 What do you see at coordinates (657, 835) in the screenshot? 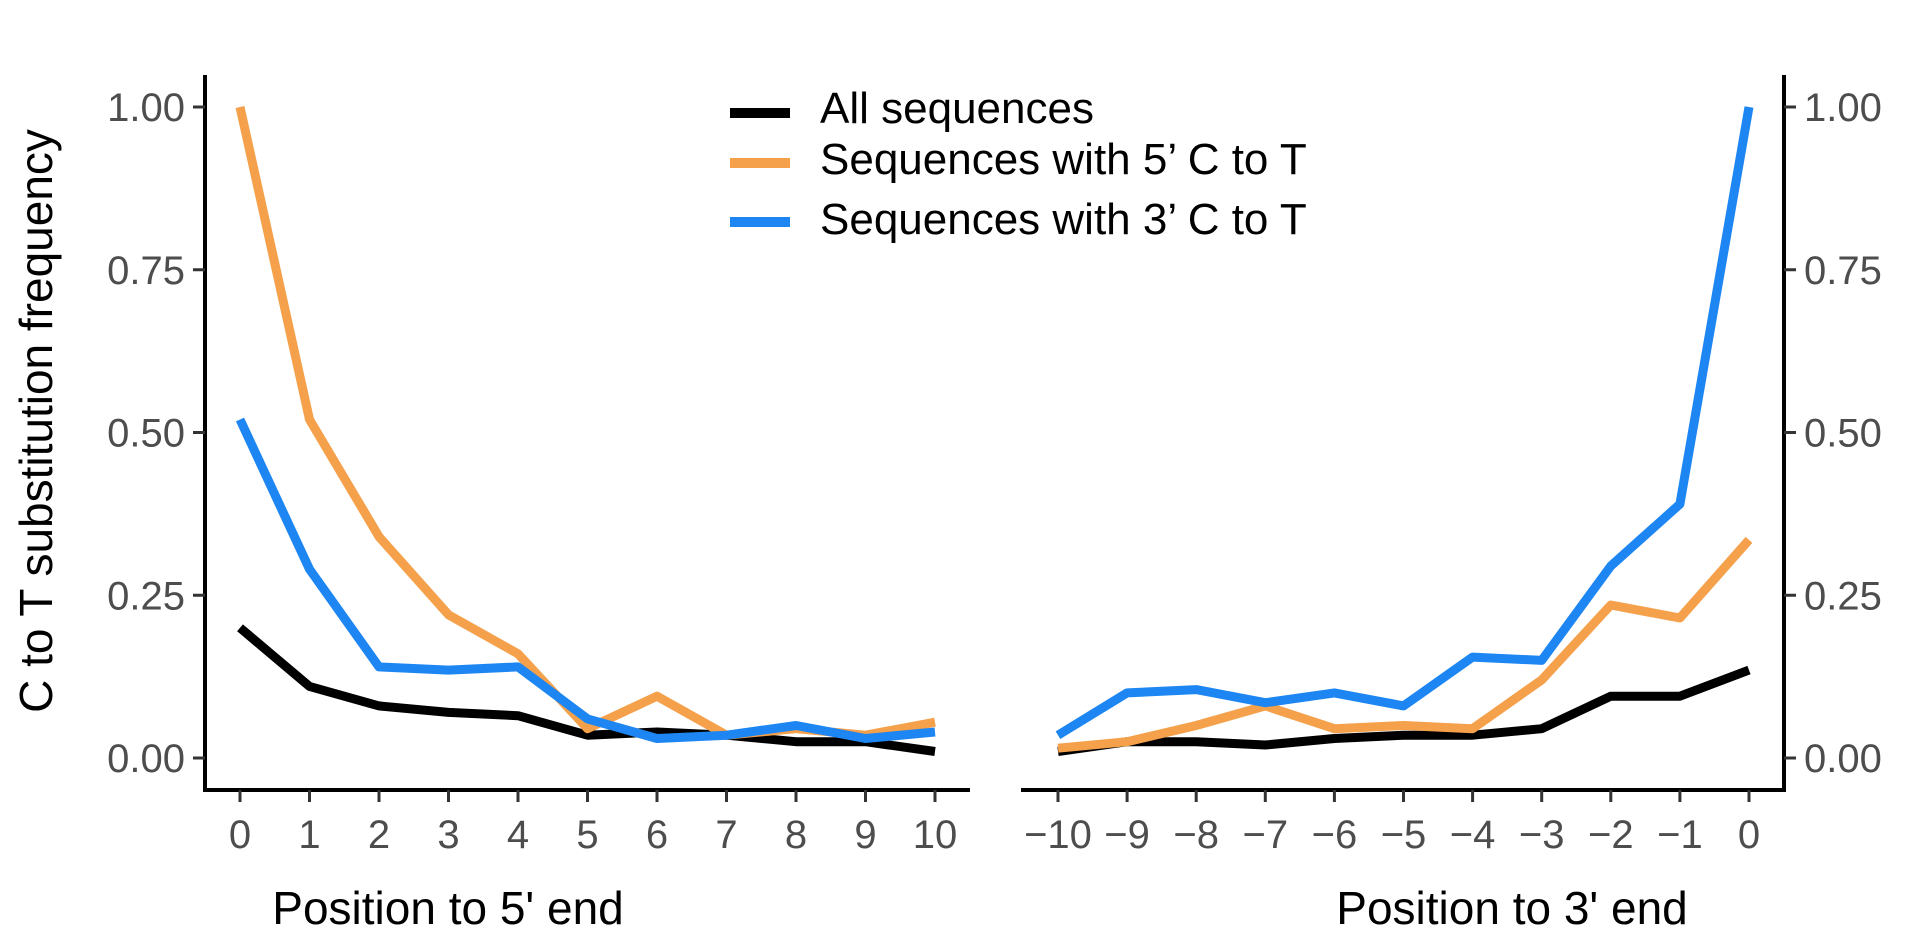
I see `x-tick-label-left: 6` at bounding box center [657, 835].